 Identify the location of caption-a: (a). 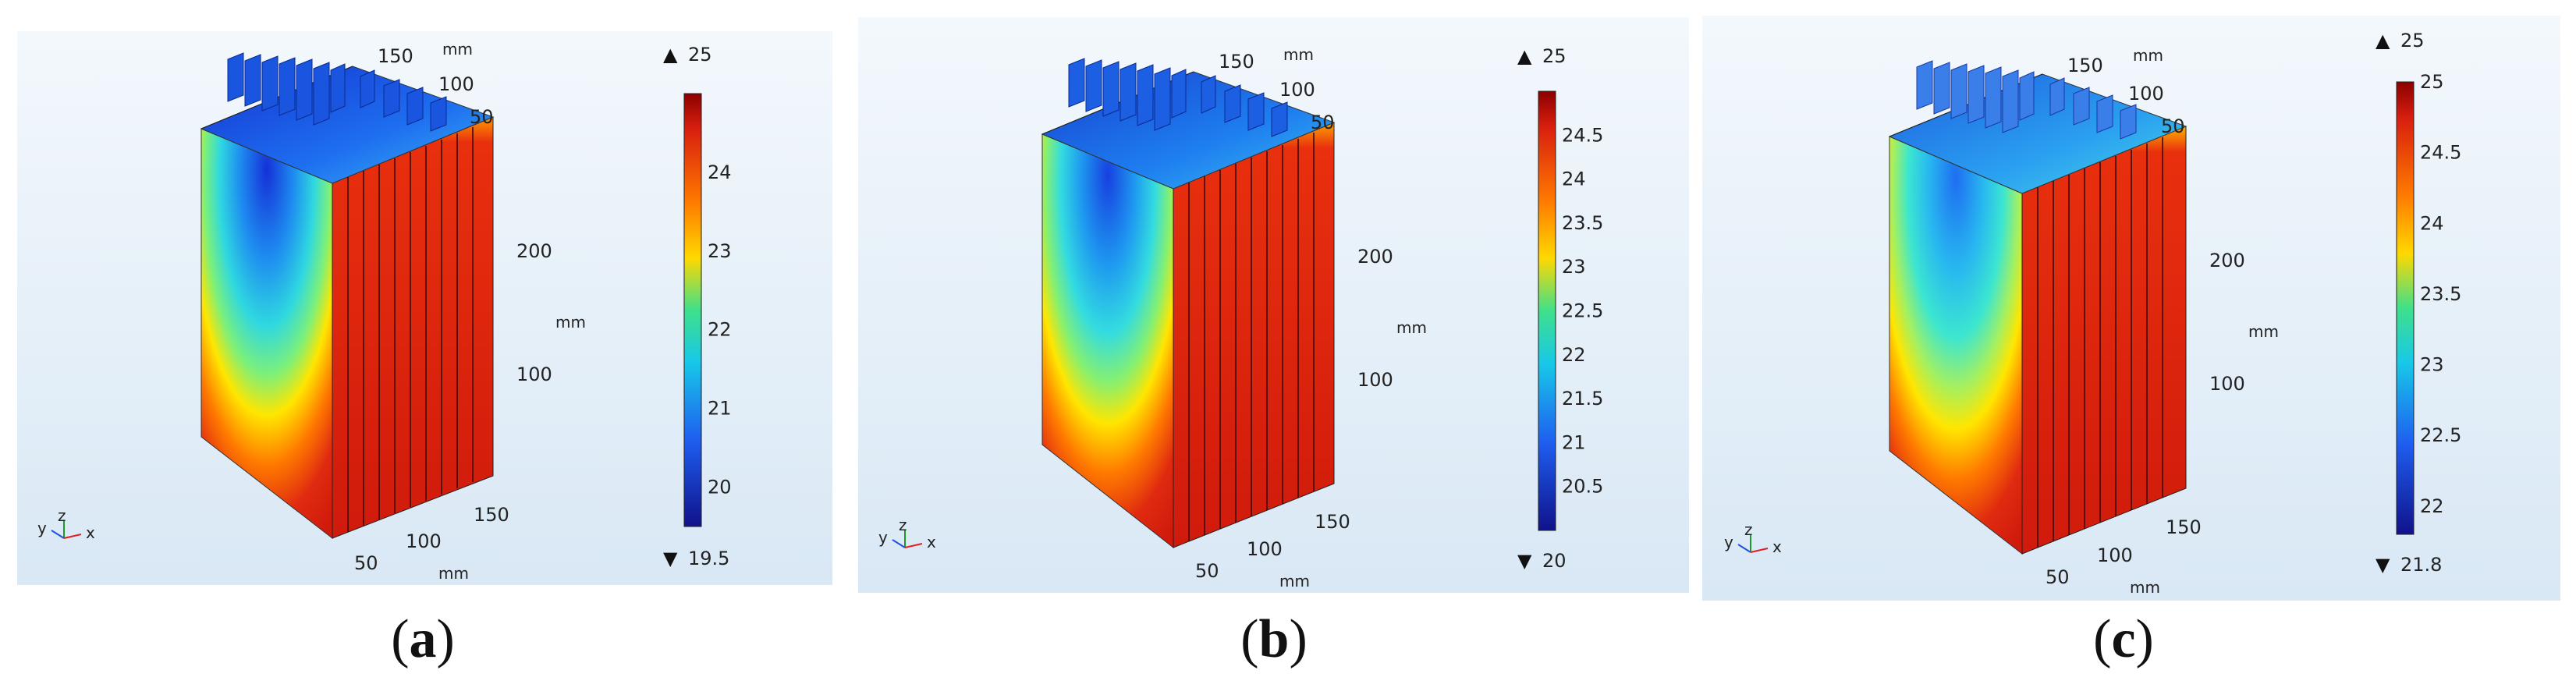
(423, 639).